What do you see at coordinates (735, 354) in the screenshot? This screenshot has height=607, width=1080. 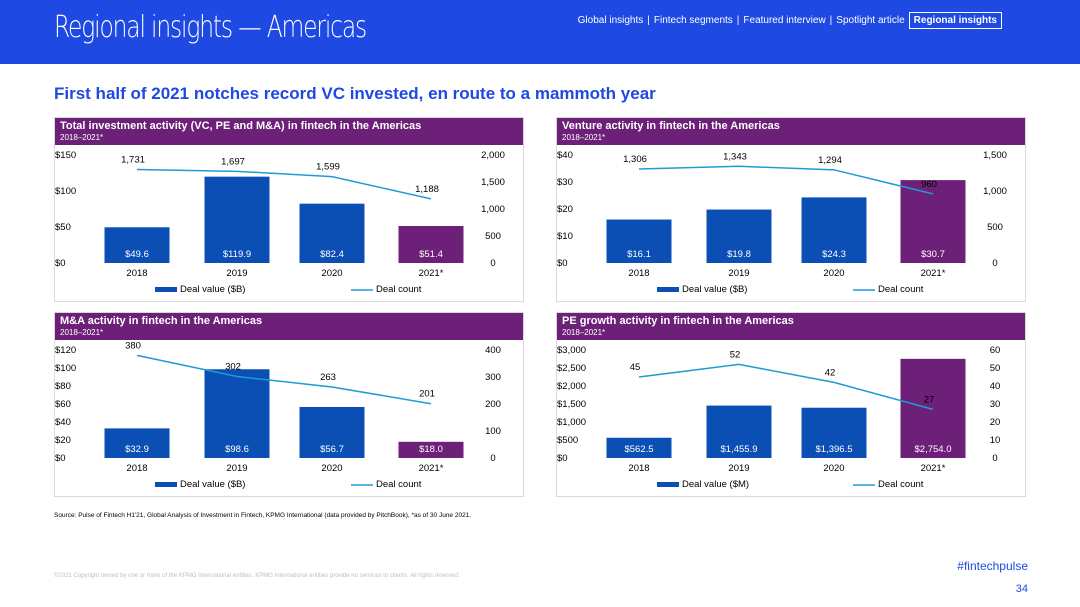 I see `line-point-label: 52` at bounding box center [735, 354].